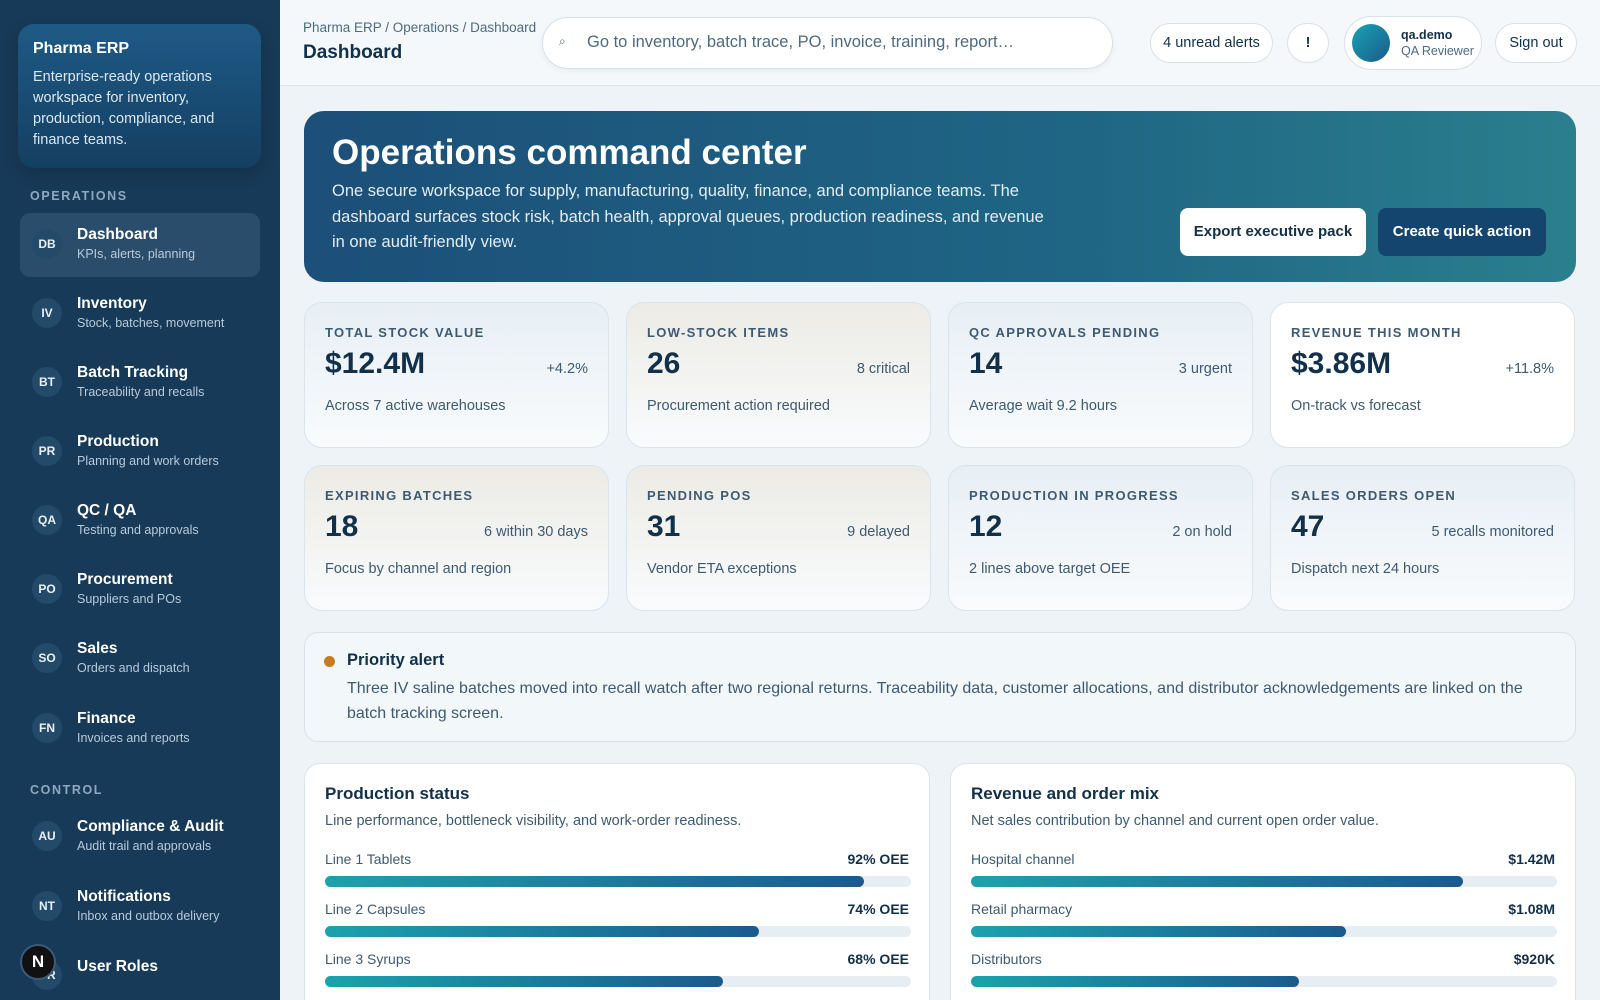  Describe the element at coordinates (150, 826) in the screenshot. I see `sidebar-item-label: Compliance & Audit` at that location.